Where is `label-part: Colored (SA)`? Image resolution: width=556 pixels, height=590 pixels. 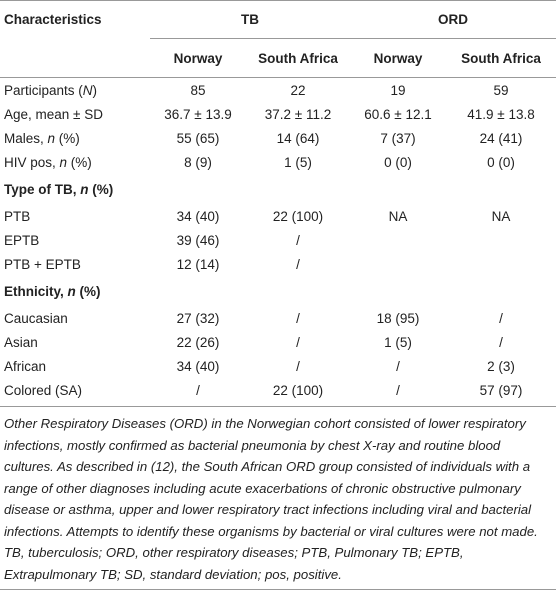
label-part: Colored (SA) is located at coordinates (43, 390).